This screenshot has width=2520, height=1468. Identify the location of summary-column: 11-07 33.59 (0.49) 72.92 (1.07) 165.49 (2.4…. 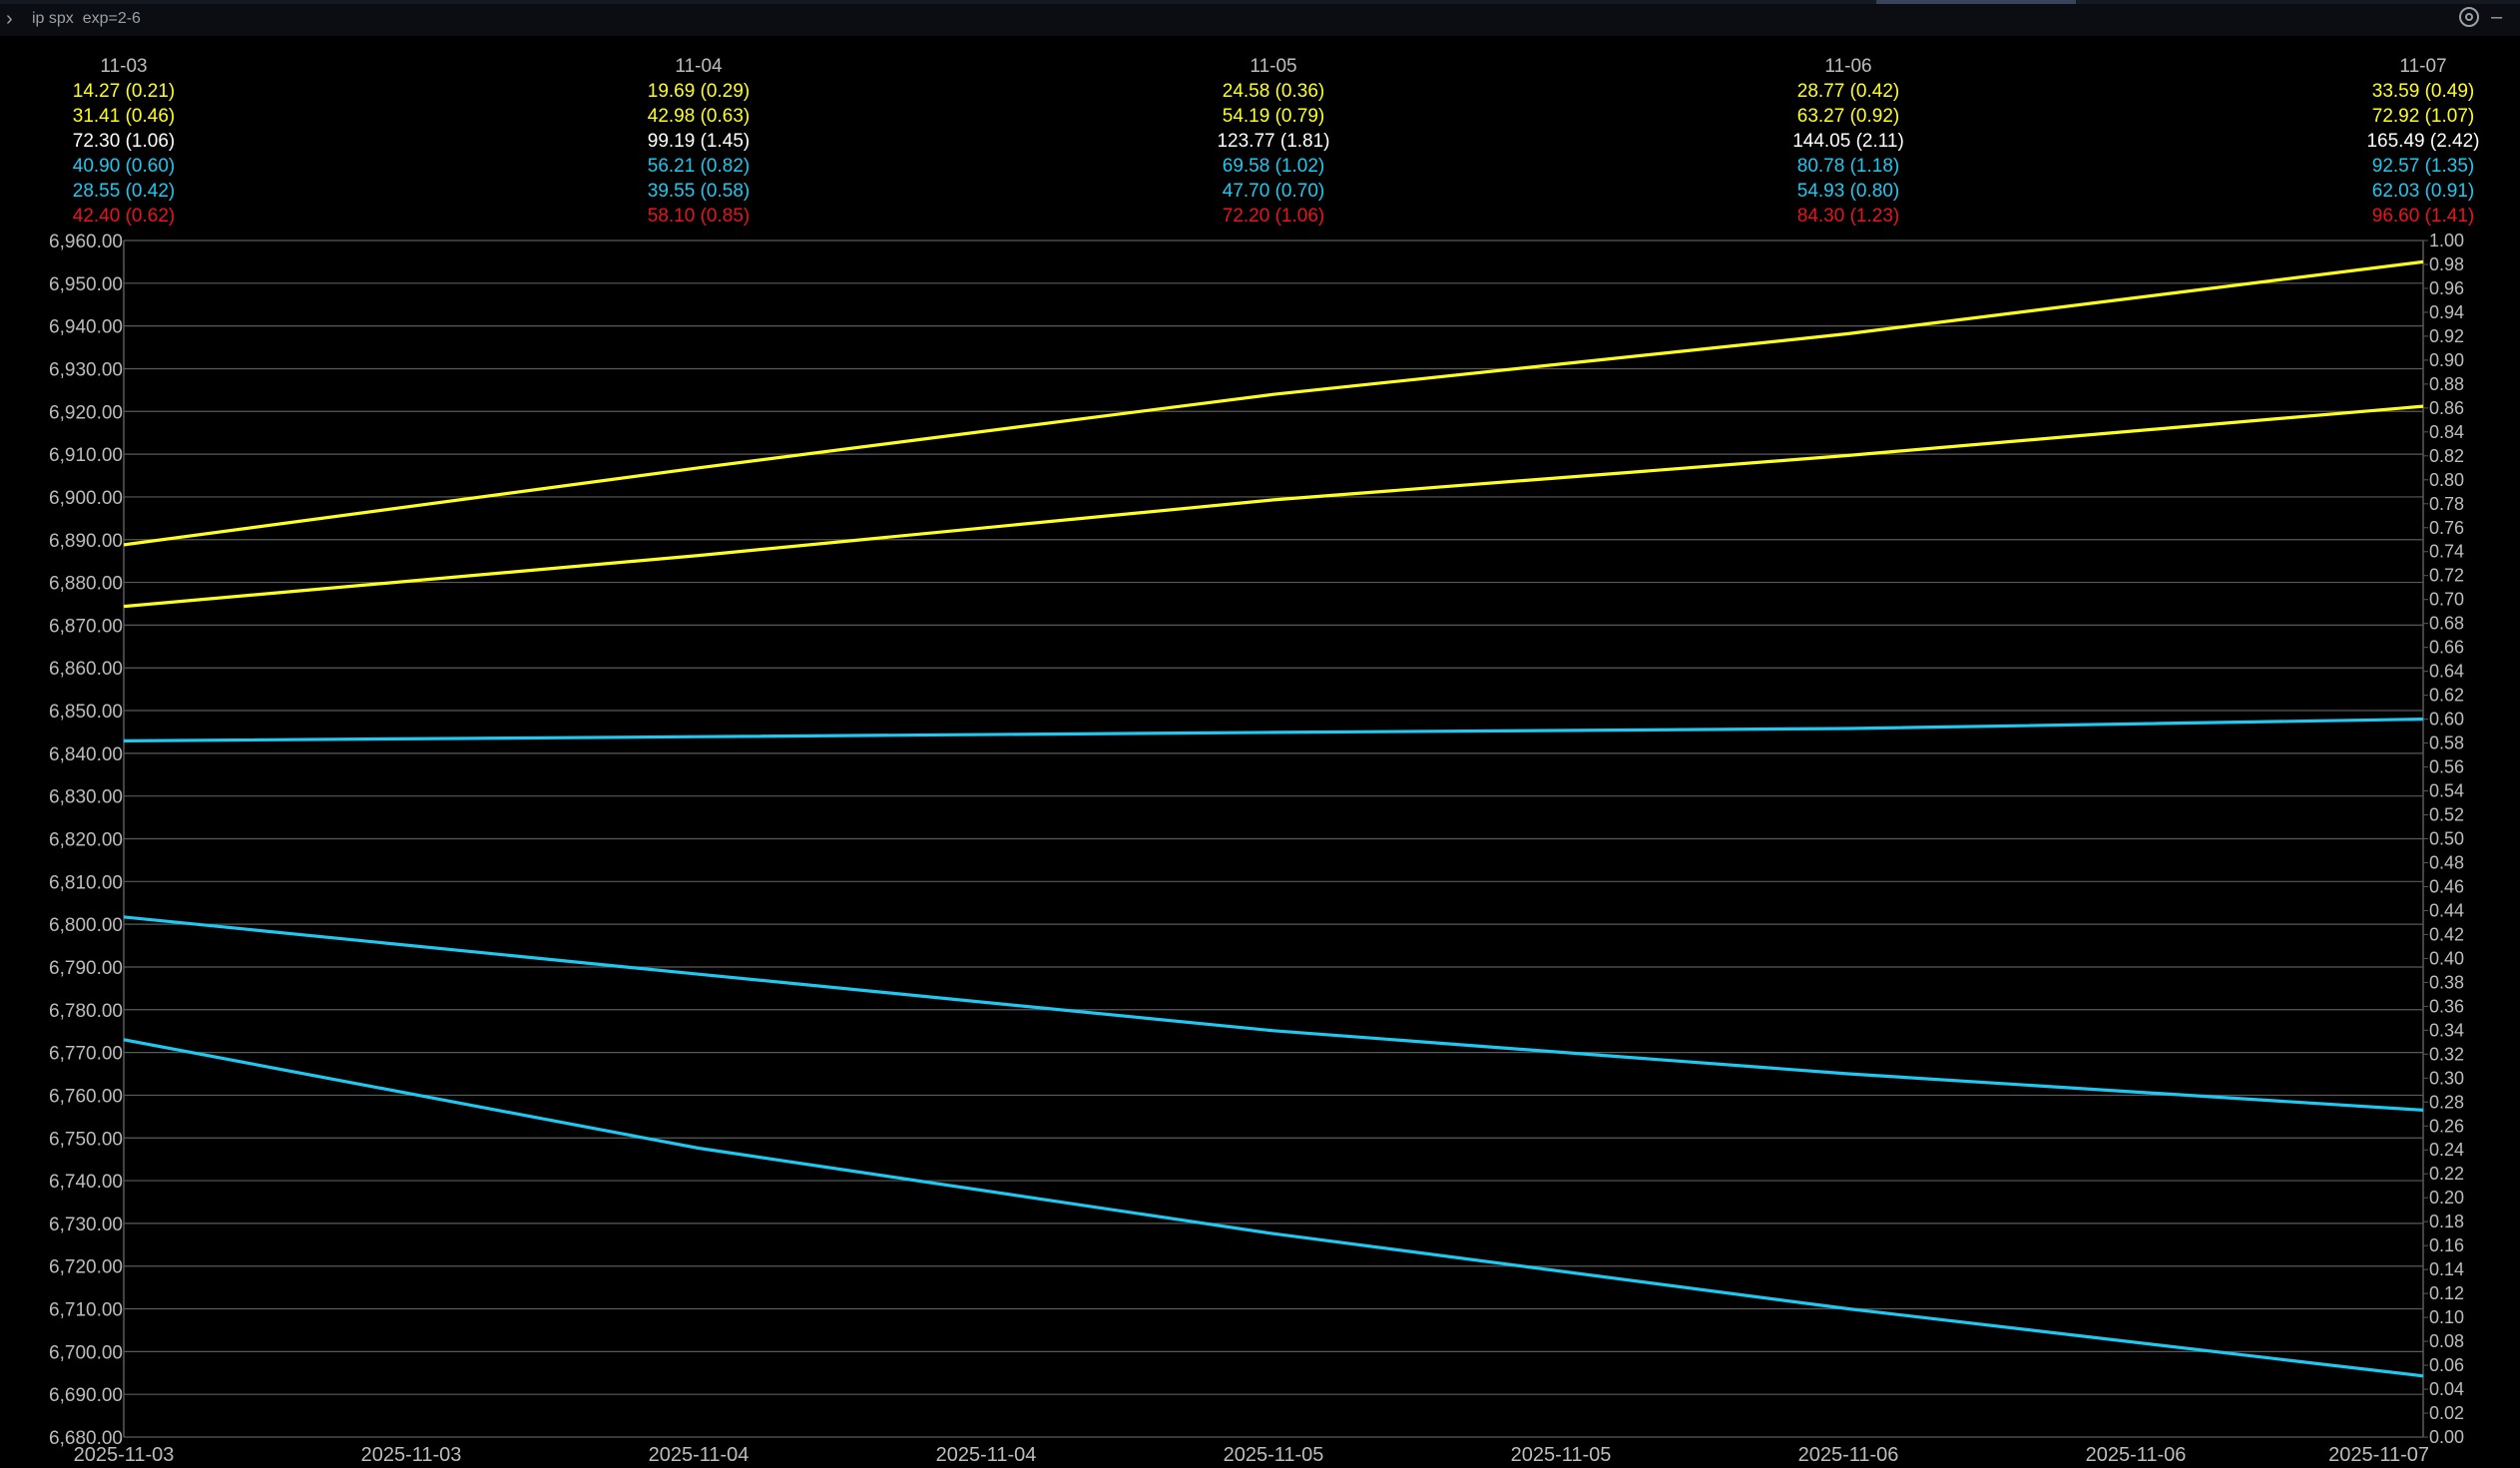
(2422, 141).